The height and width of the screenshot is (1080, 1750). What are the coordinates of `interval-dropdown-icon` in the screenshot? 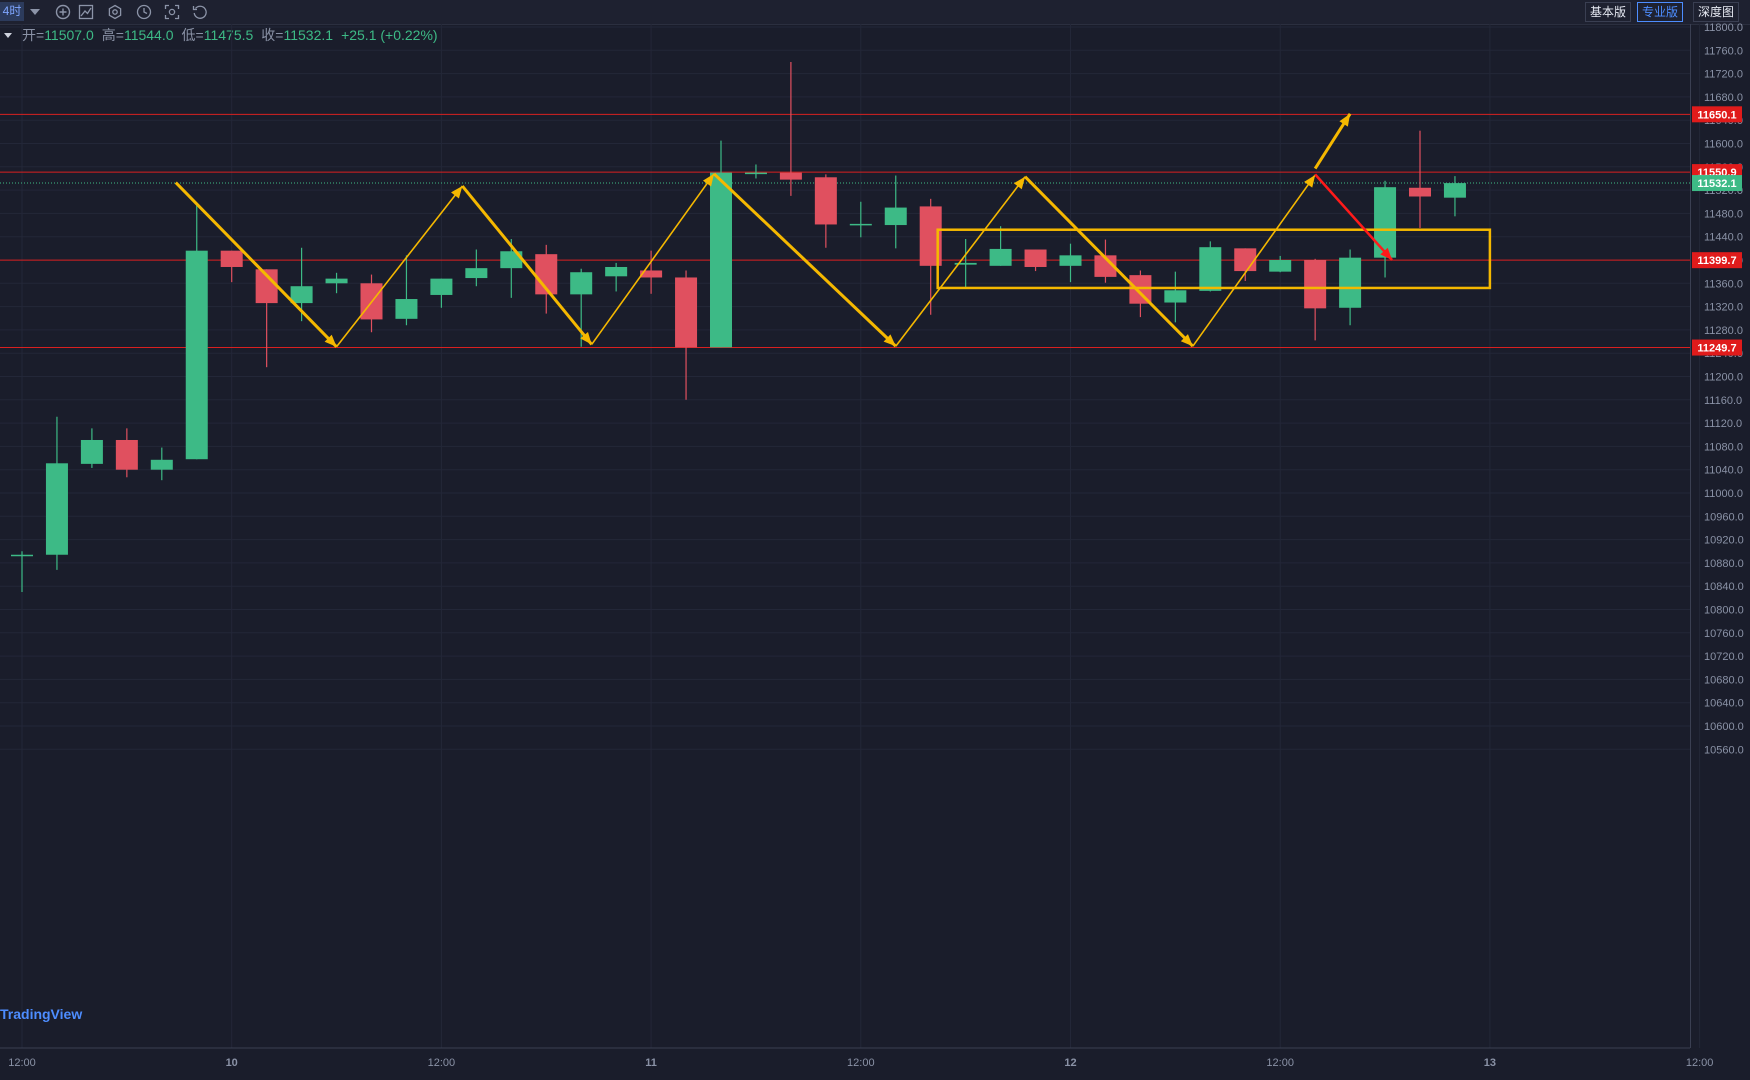 It's located at (35, 12).